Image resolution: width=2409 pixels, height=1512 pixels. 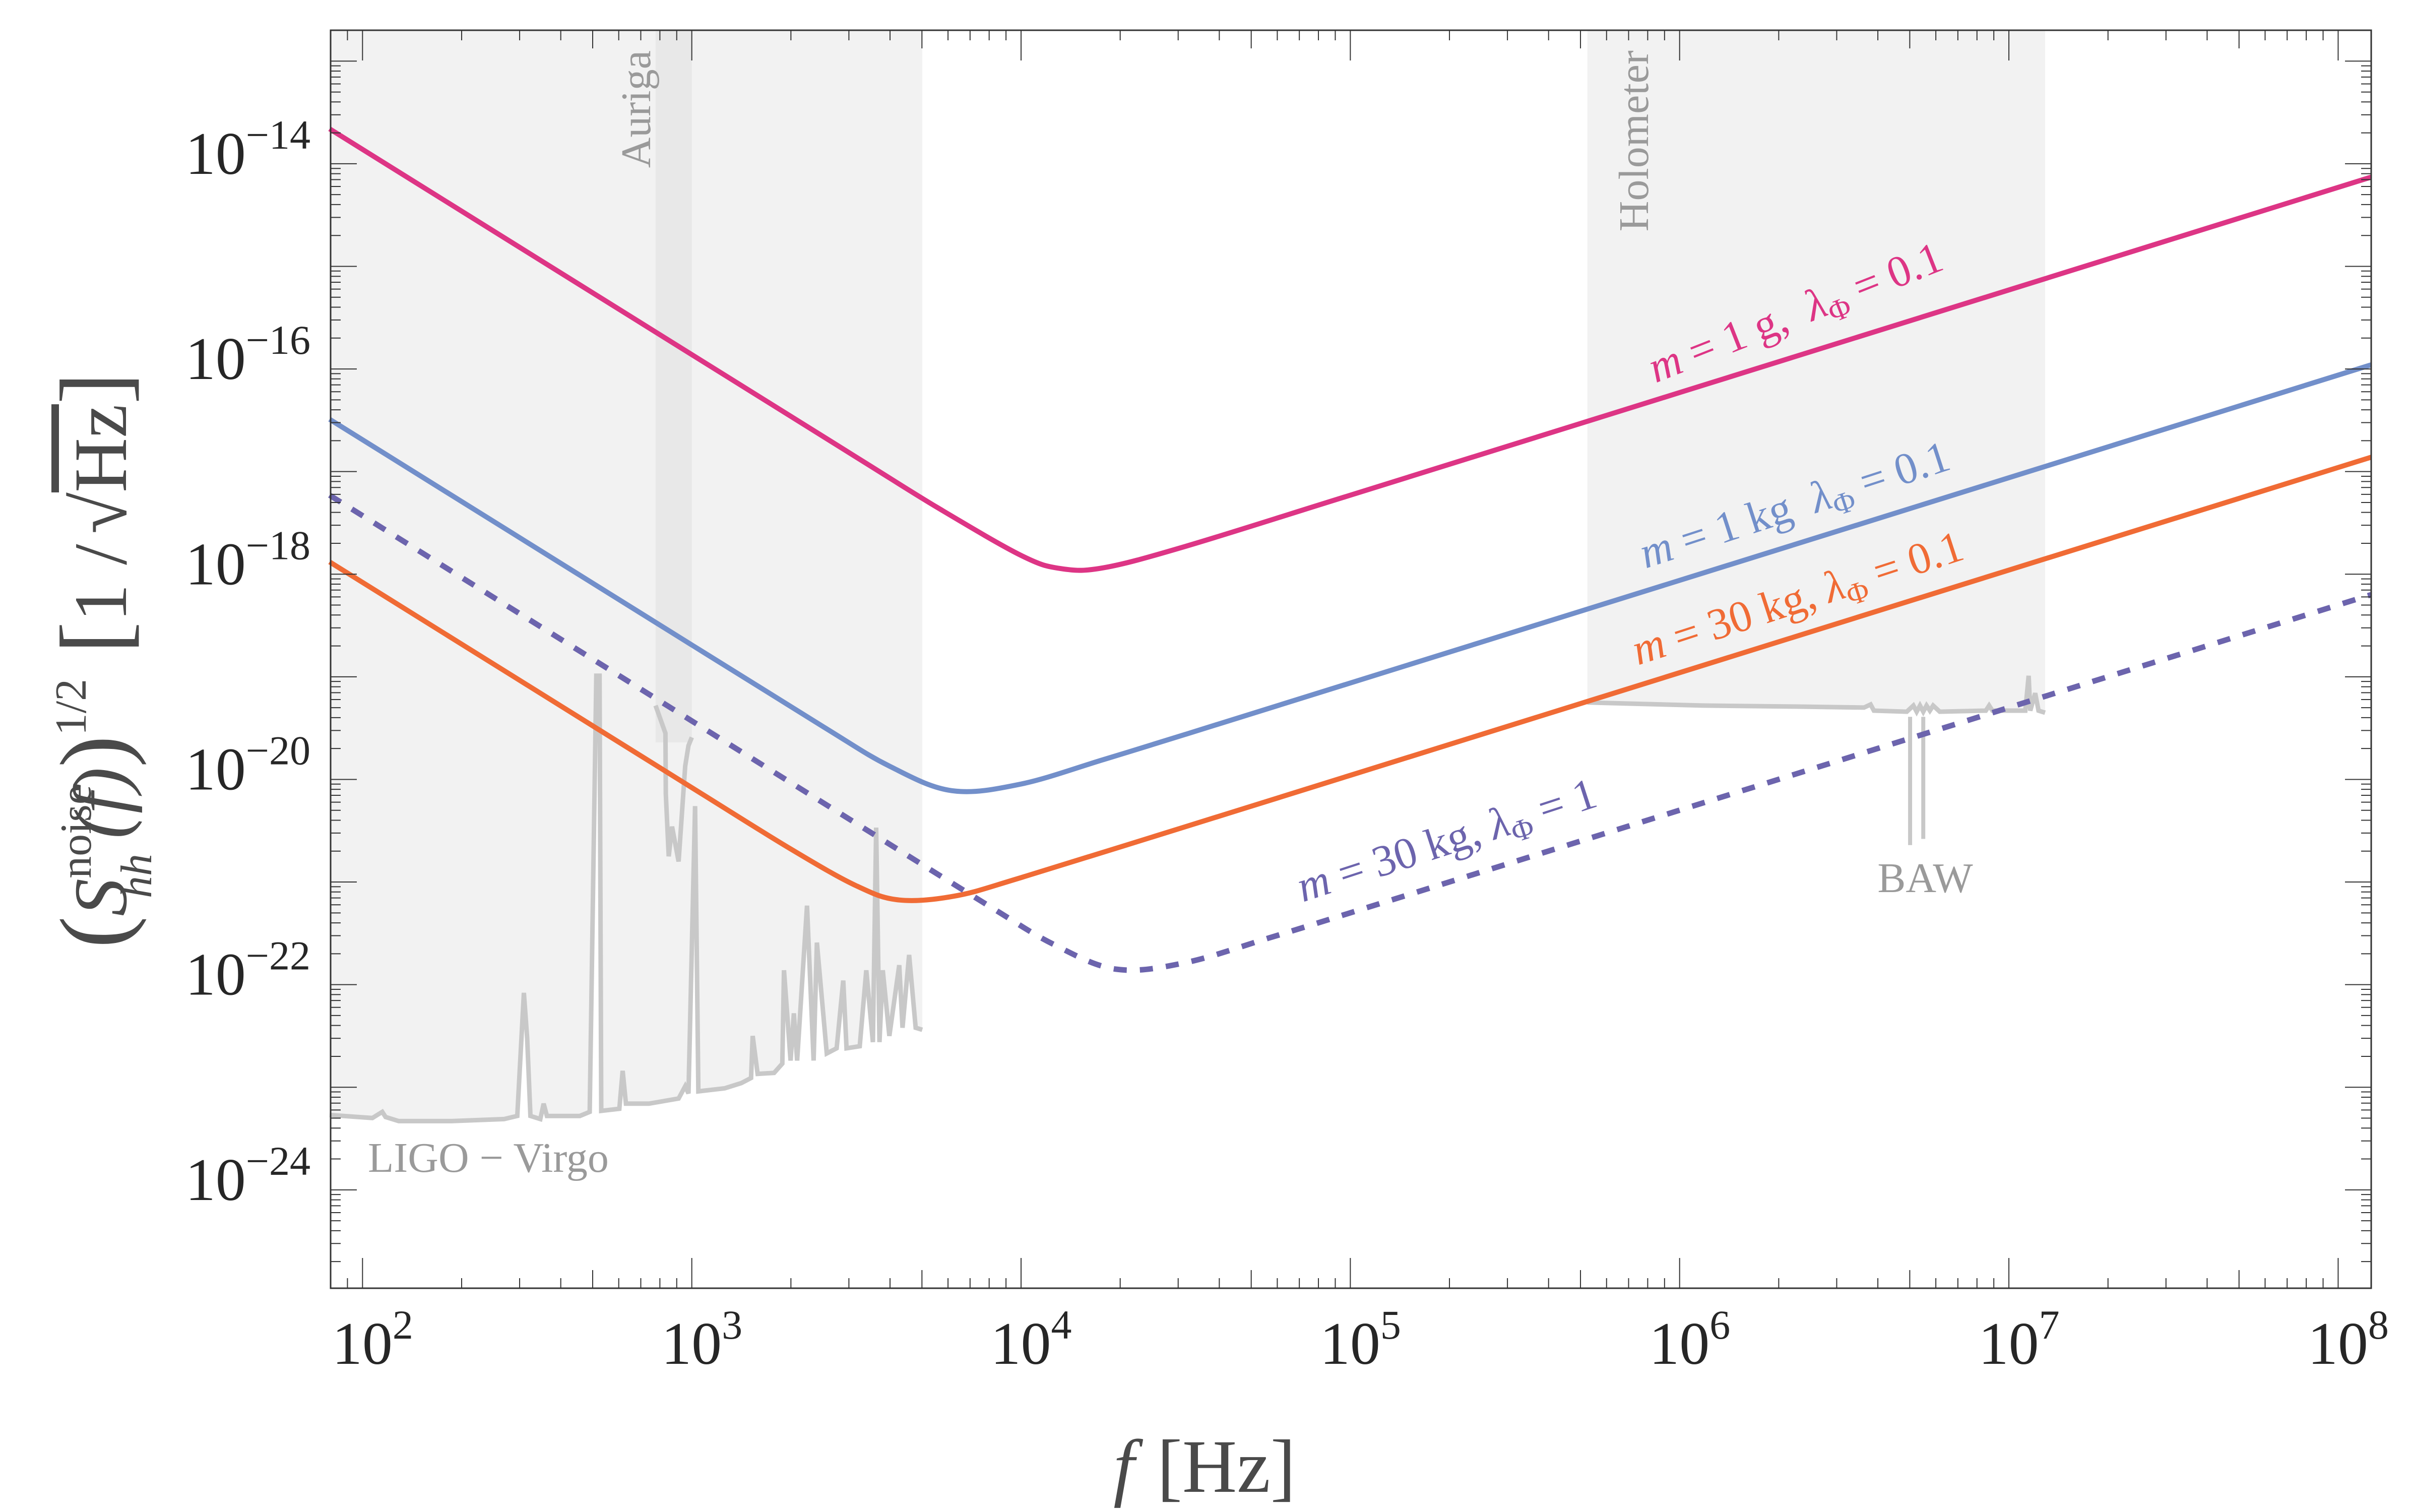 What do you see at coordinates (101, 660) in the screenshot?
I see `y-axis-title: (Snoise hh(f))1/2[1 /√Hz]` at bounding box center [101, 660].